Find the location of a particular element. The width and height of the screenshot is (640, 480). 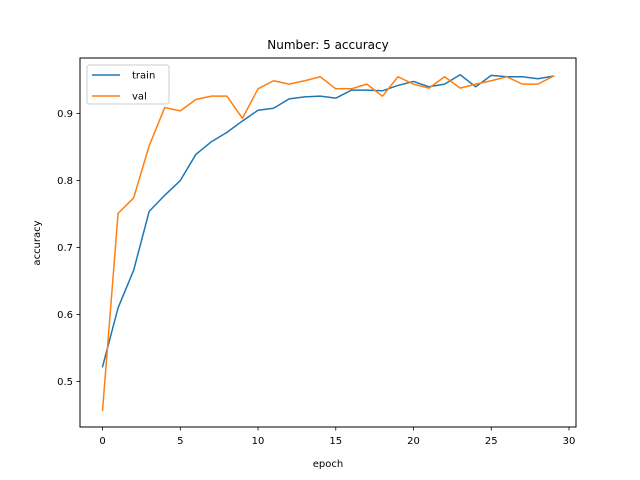

x-axis-title: epoch is located at coordinates (328, 464).